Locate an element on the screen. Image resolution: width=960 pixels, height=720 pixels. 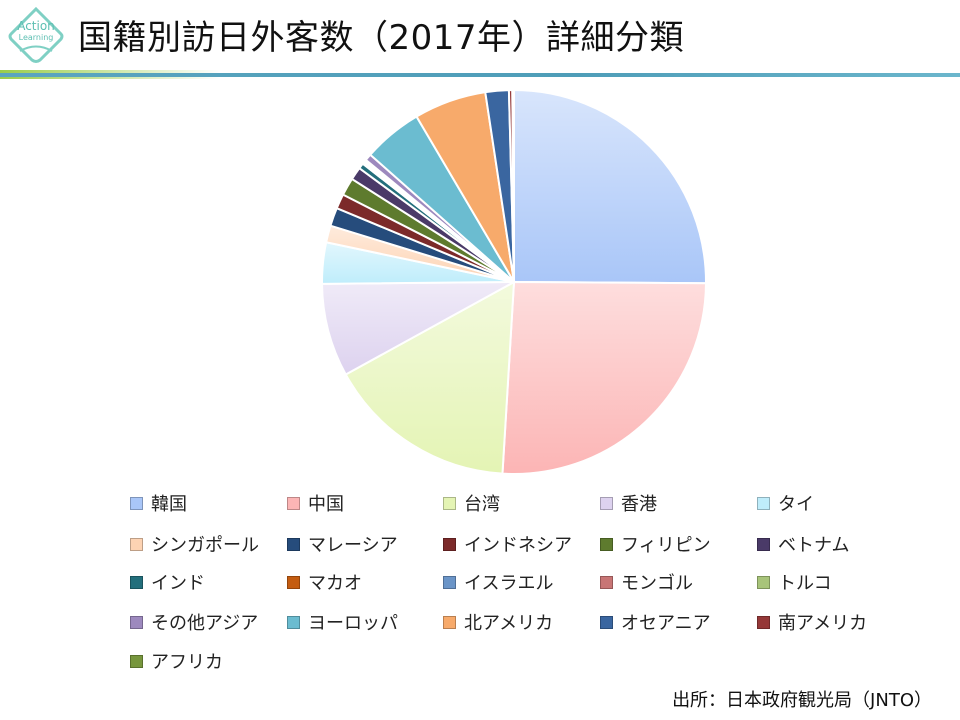
legend-item: インド is located at coordinates (167, 582).